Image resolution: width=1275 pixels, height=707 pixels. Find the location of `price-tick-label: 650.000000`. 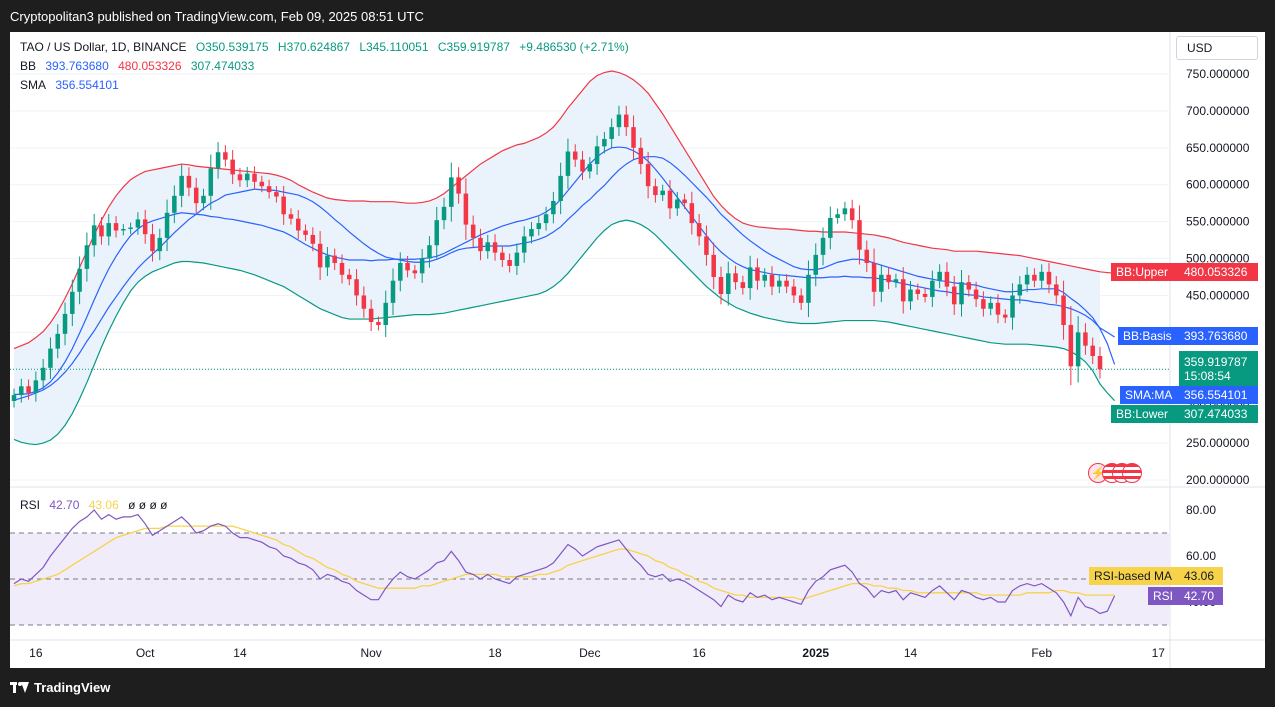

price-tick-label: 650.000000 is located at coordinates (1218, 148).